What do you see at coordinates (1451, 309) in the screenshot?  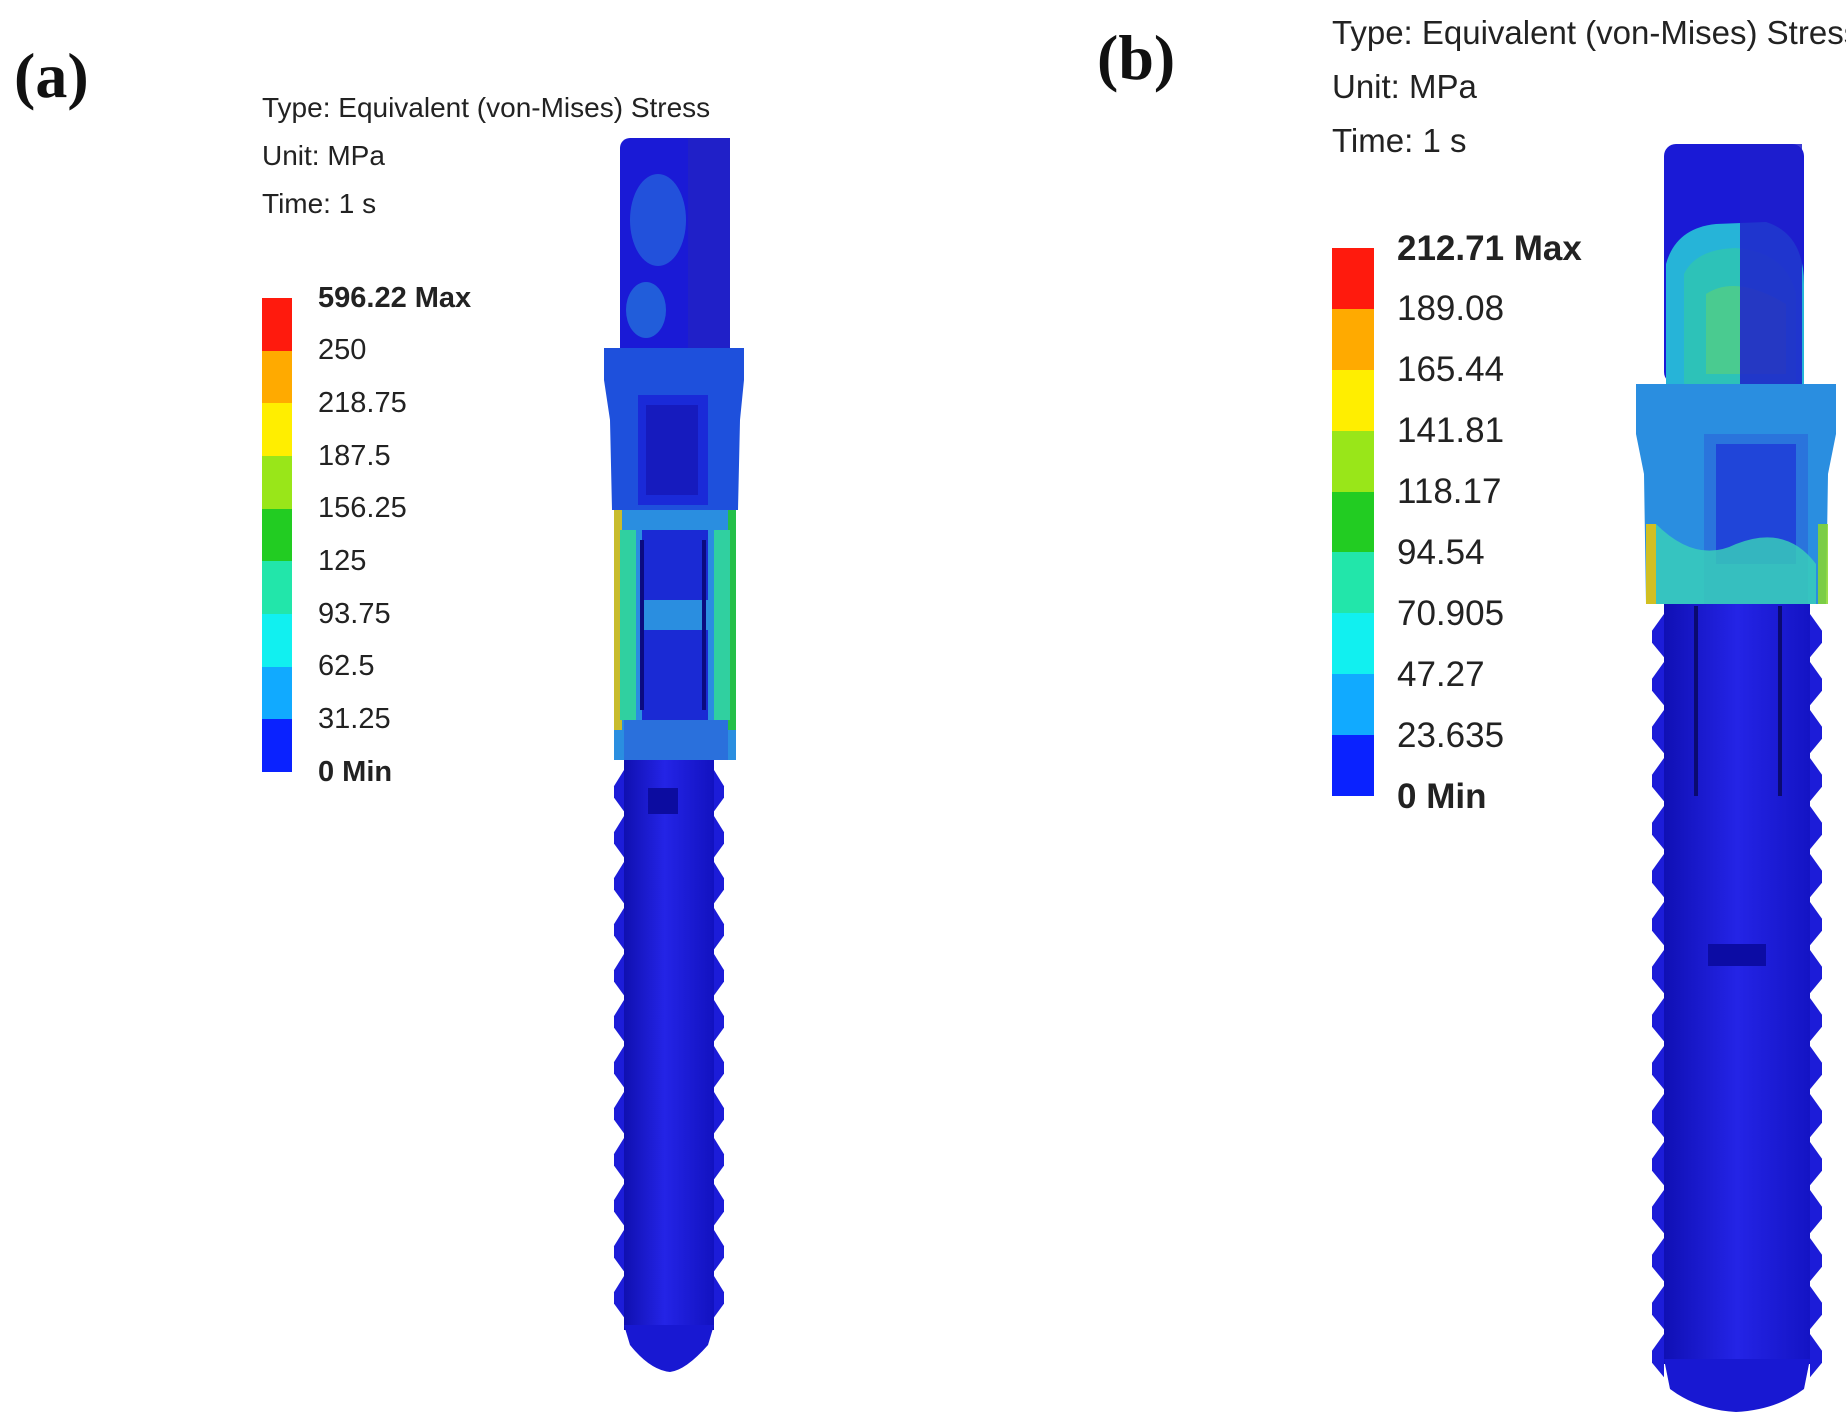 I see `legend-label: 189.08` at bounding box center [1451, 309].